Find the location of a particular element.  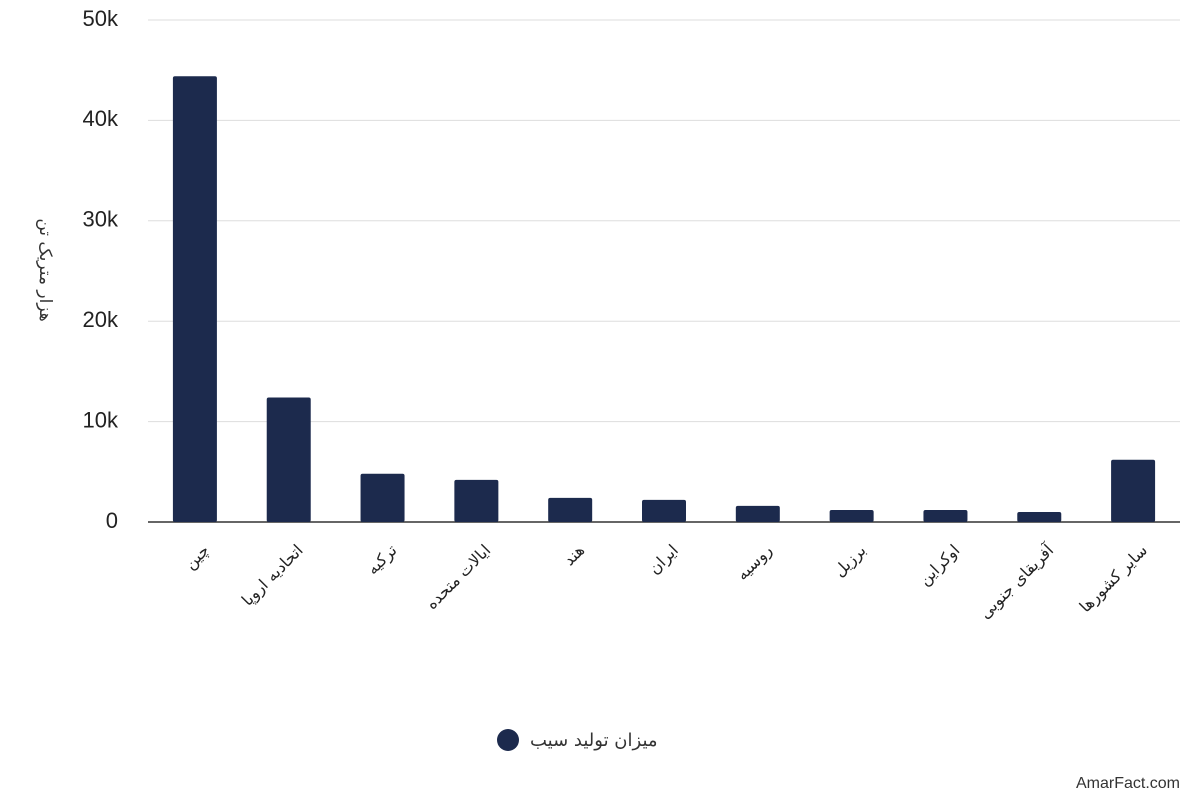

x-tick-label: هند is located at coordinates (573, 555).